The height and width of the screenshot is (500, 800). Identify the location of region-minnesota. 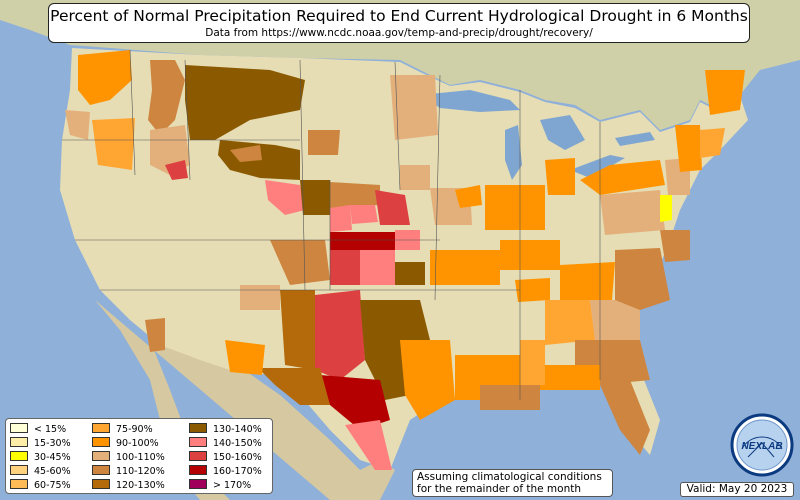
(414, 107).